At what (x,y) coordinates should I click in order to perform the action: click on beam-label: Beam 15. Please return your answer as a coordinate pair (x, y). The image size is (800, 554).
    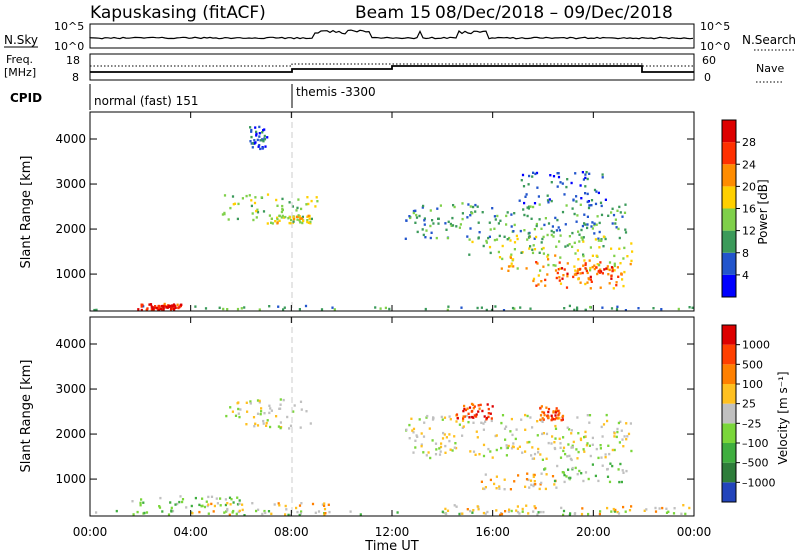
    Looking at the image, I should click on (393, 13).